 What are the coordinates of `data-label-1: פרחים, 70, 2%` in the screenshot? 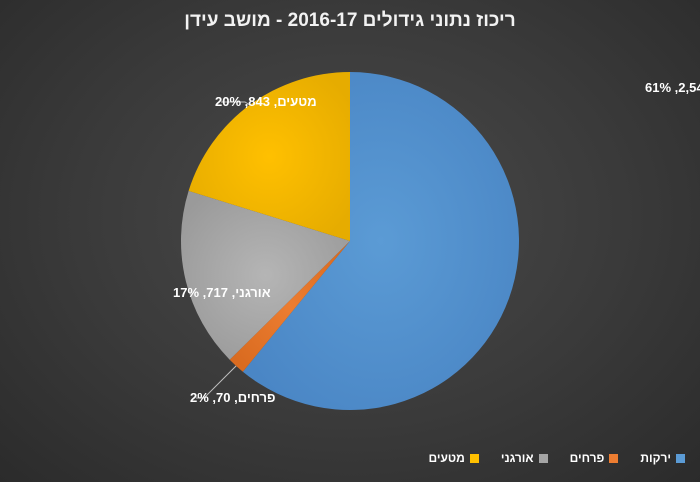 It's located at (232, 397).